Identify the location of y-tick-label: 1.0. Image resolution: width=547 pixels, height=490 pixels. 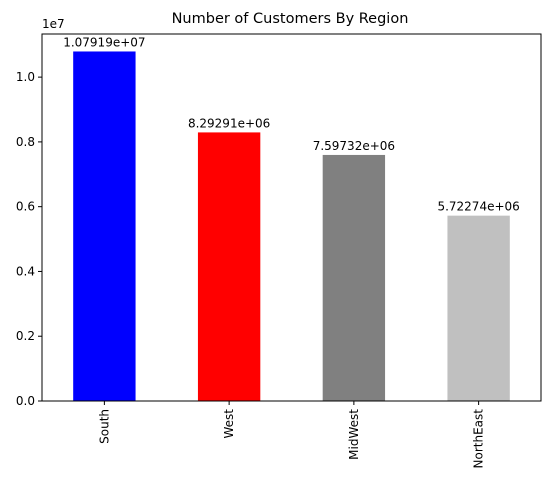
(25, 77).